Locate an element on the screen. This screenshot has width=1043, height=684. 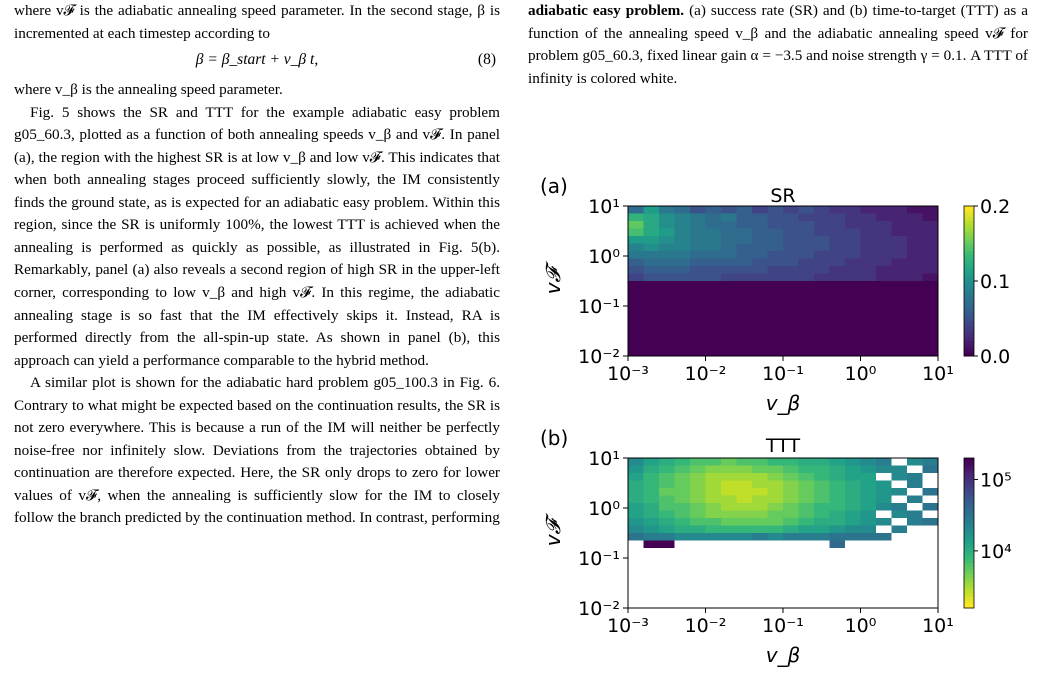
y-tick-label: 10⁰ is located at coordinates (604, 509).